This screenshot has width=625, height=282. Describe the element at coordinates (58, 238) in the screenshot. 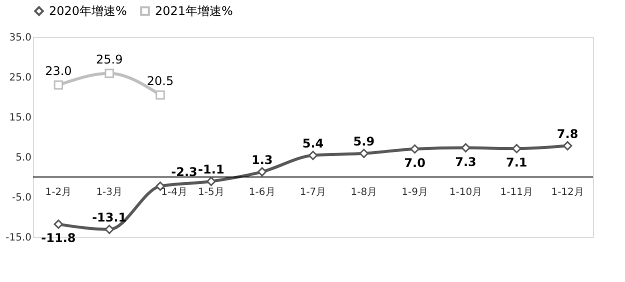

I see `data-label: -11.8` at that location.